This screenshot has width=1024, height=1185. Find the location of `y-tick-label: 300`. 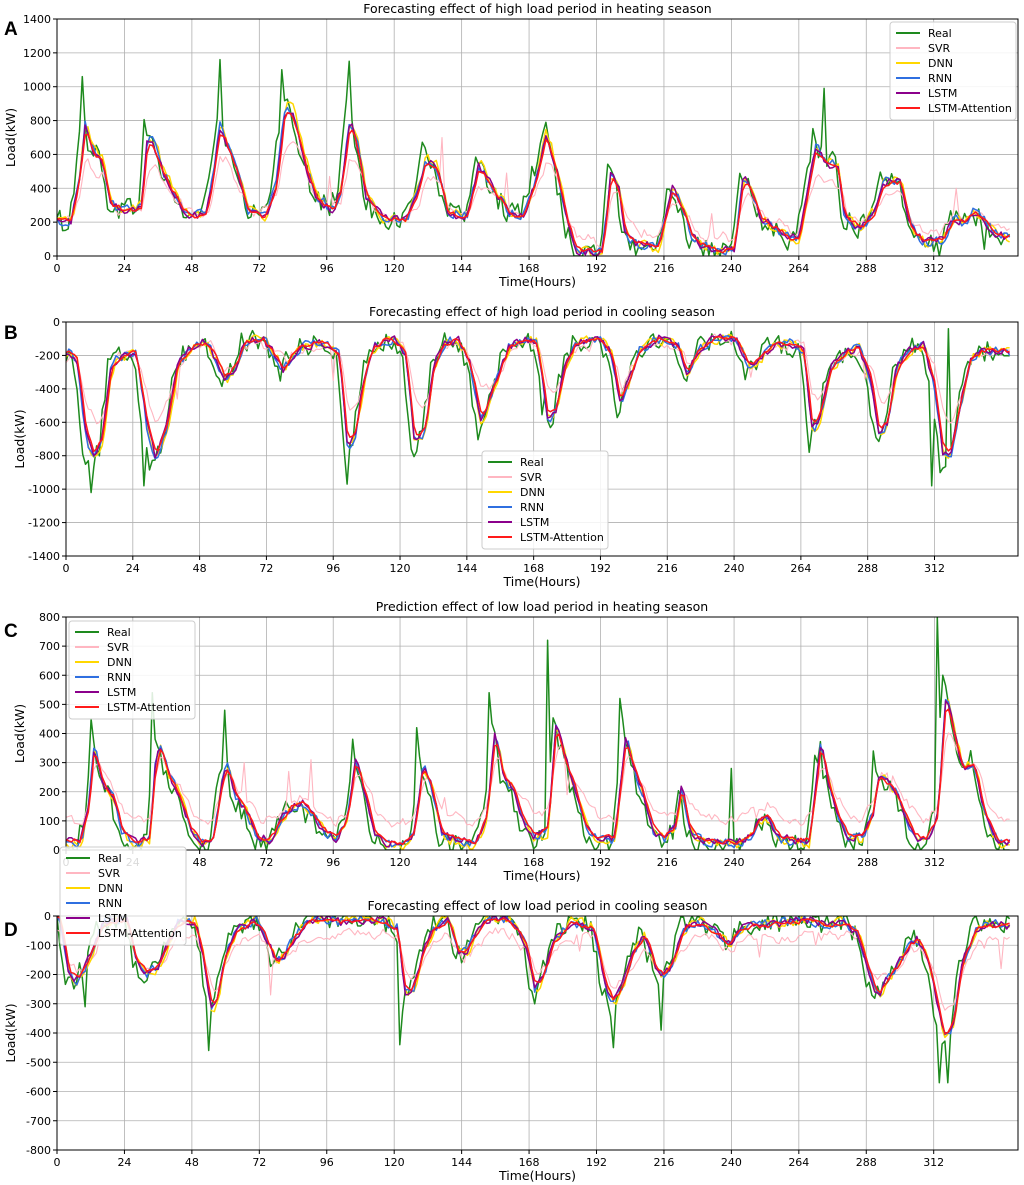

y-tick-label: 300 is located at coordinates (49, 763).